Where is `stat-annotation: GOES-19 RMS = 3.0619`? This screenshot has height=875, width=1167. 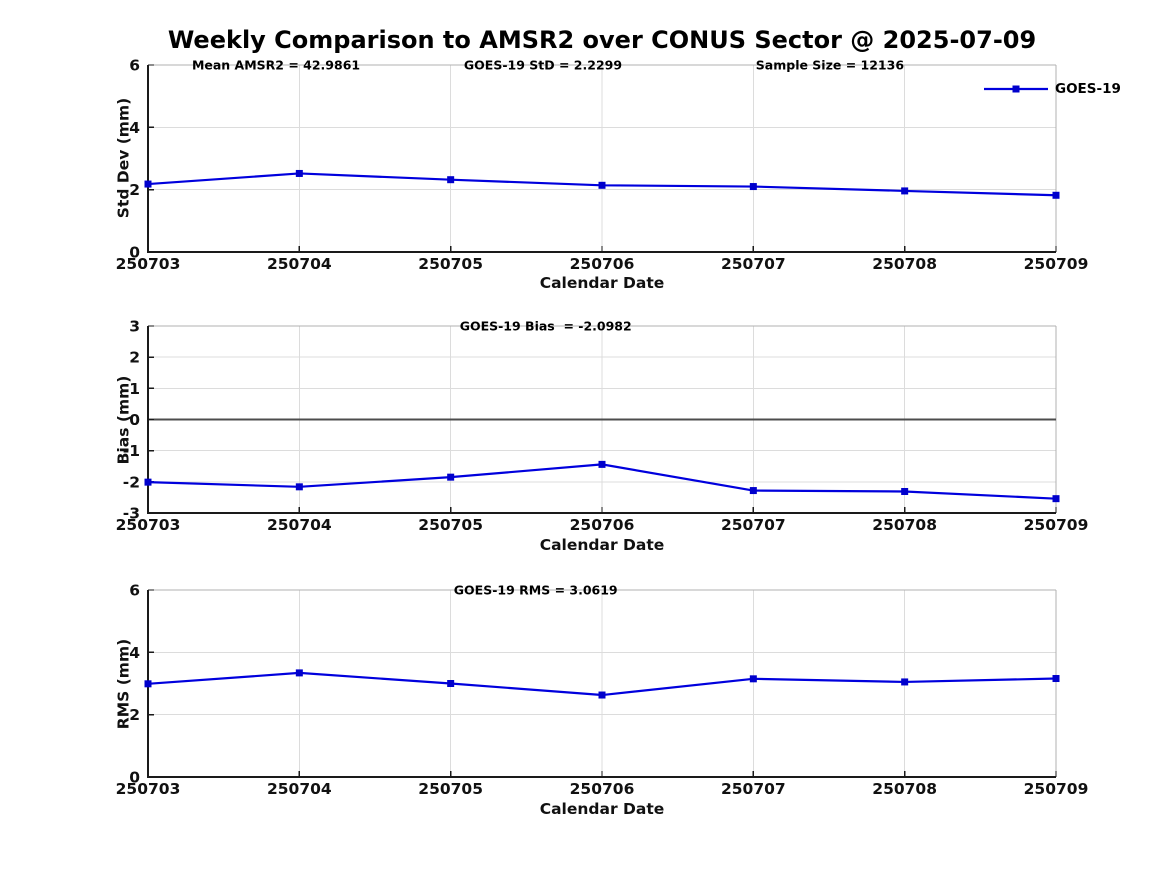
stat-annotation: GOES-19 RMS = 3.0619 is located at coordinates (536, 590).